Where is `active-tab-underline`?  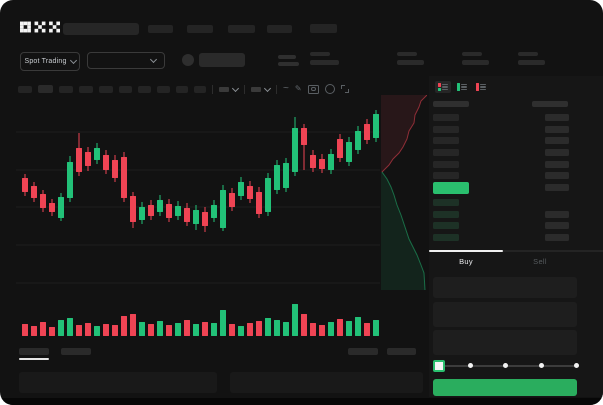 active-tab-underline is located at coordinates (34, 359).